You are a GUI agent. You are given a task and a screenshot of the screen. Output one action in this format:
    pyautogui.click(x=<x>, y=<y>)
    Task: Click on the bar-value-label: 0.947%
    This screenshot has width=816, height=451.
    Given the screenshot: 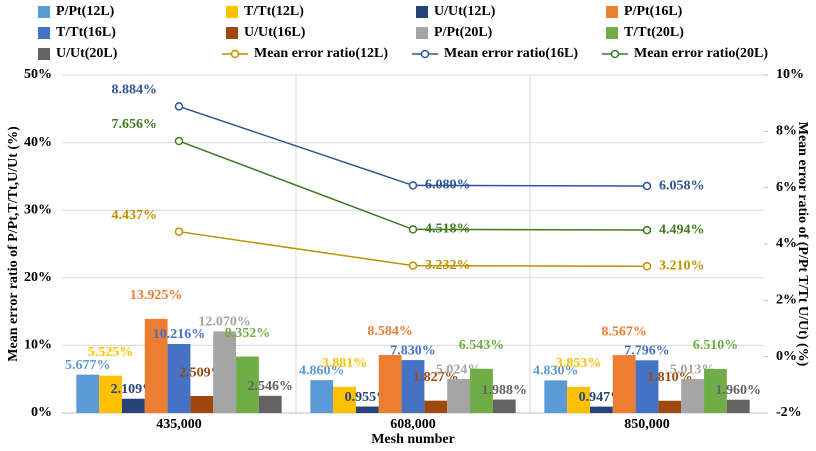 What is the action you would take?
    pyautogui.click(x=602, y=397)
    